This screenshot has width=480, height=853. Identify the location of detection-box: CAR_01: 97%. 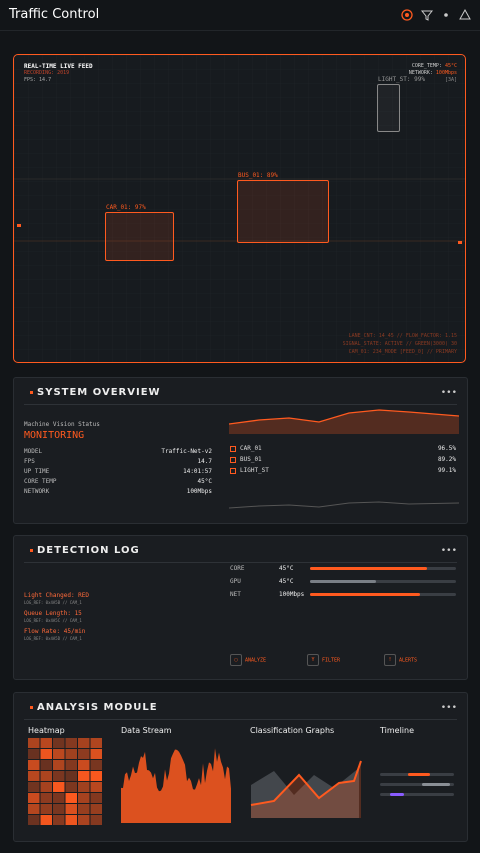
(139, 232).